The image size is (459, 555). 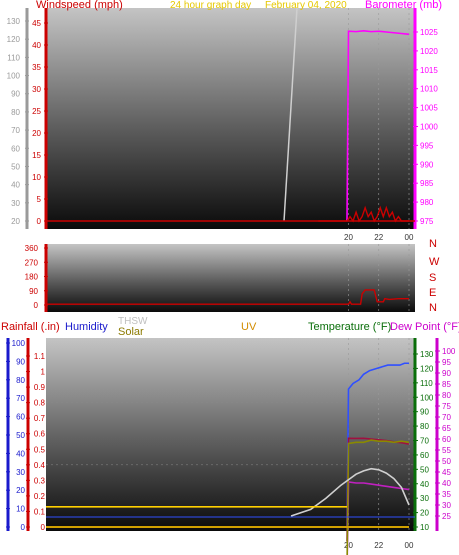 I want to click on winddir-tick-label: 180, so click(x=32, y=277).